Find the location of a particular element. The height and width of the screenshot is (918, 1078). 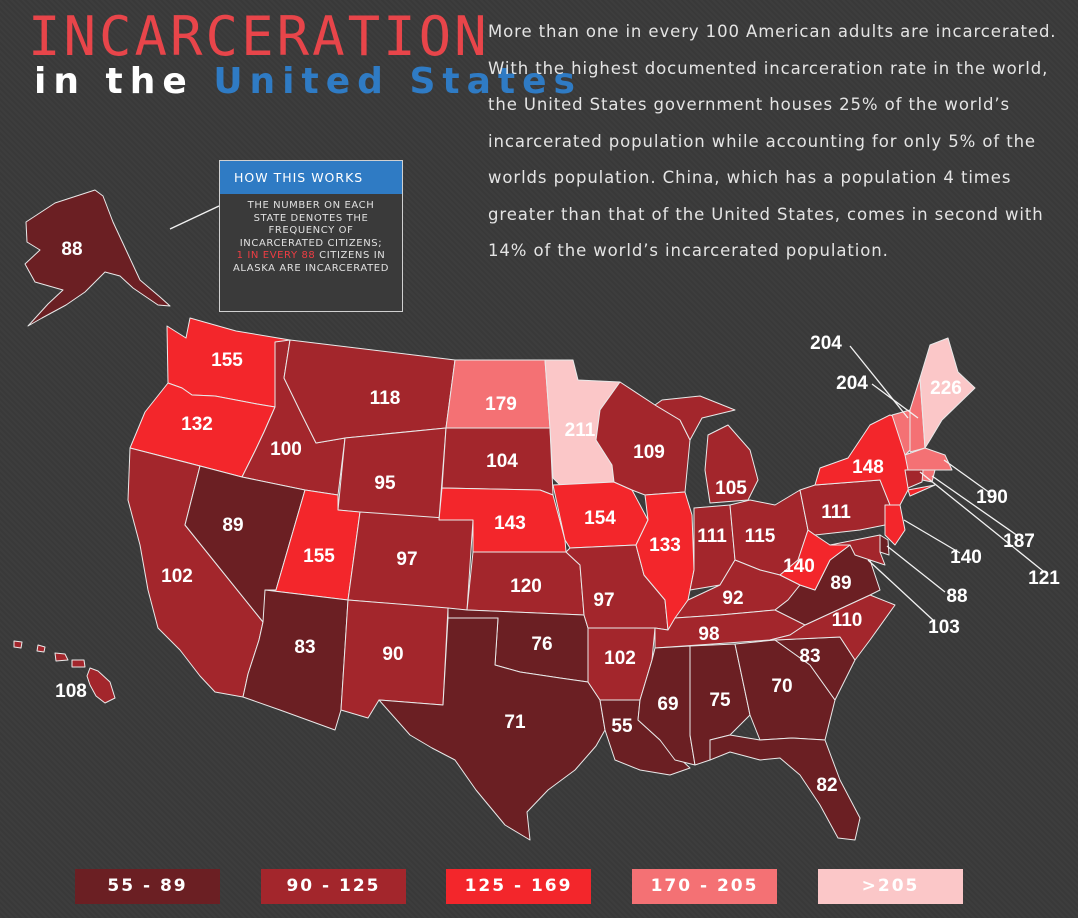

label-MD: 103 is located at coordinates (944, 627).